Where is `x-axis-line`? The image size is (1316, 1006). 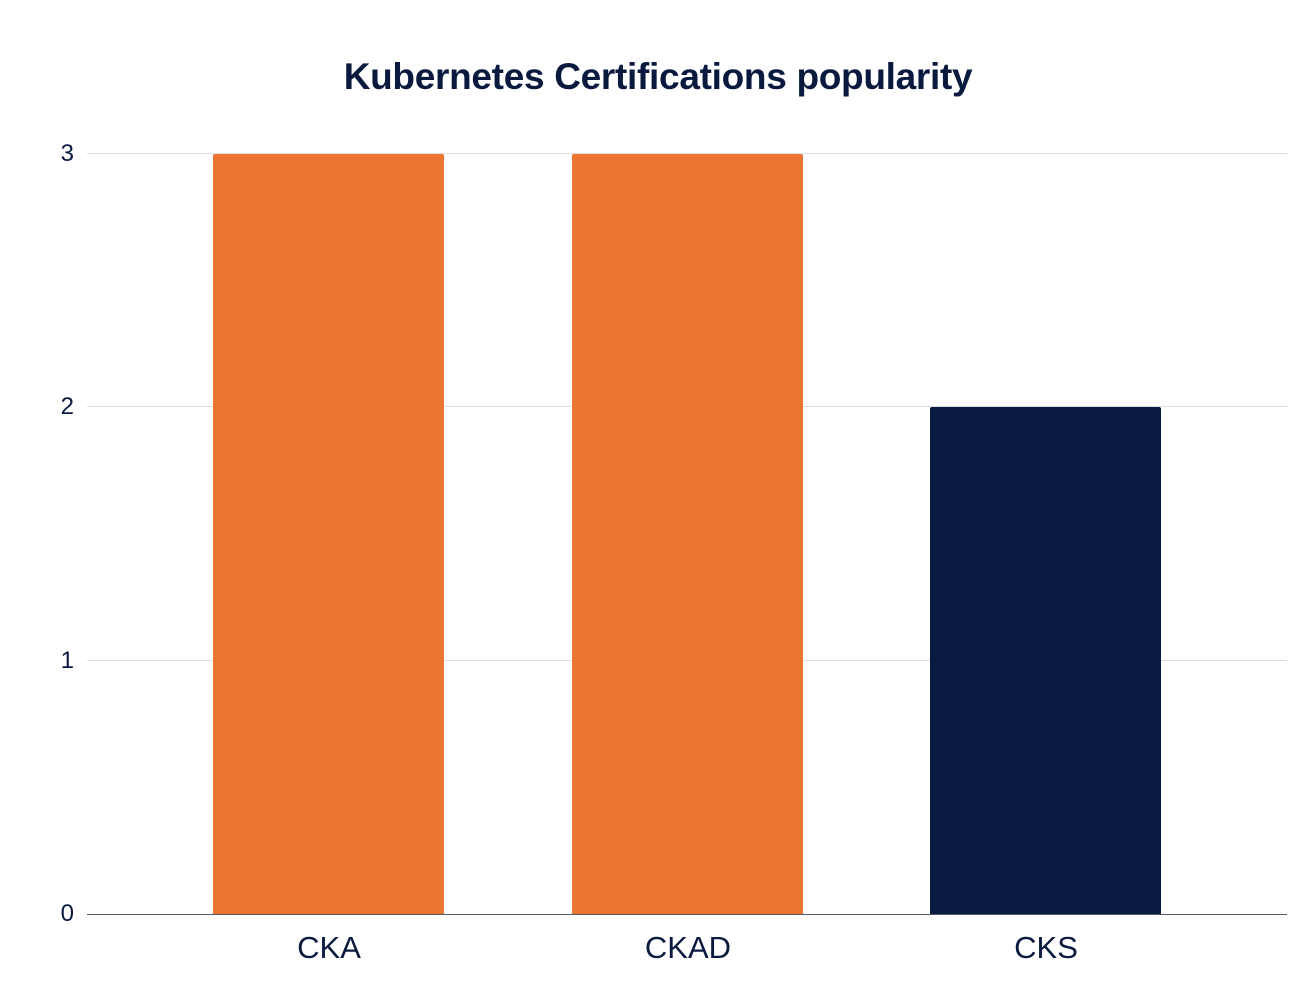 x-axis-line is located at coordinates (687, 914).